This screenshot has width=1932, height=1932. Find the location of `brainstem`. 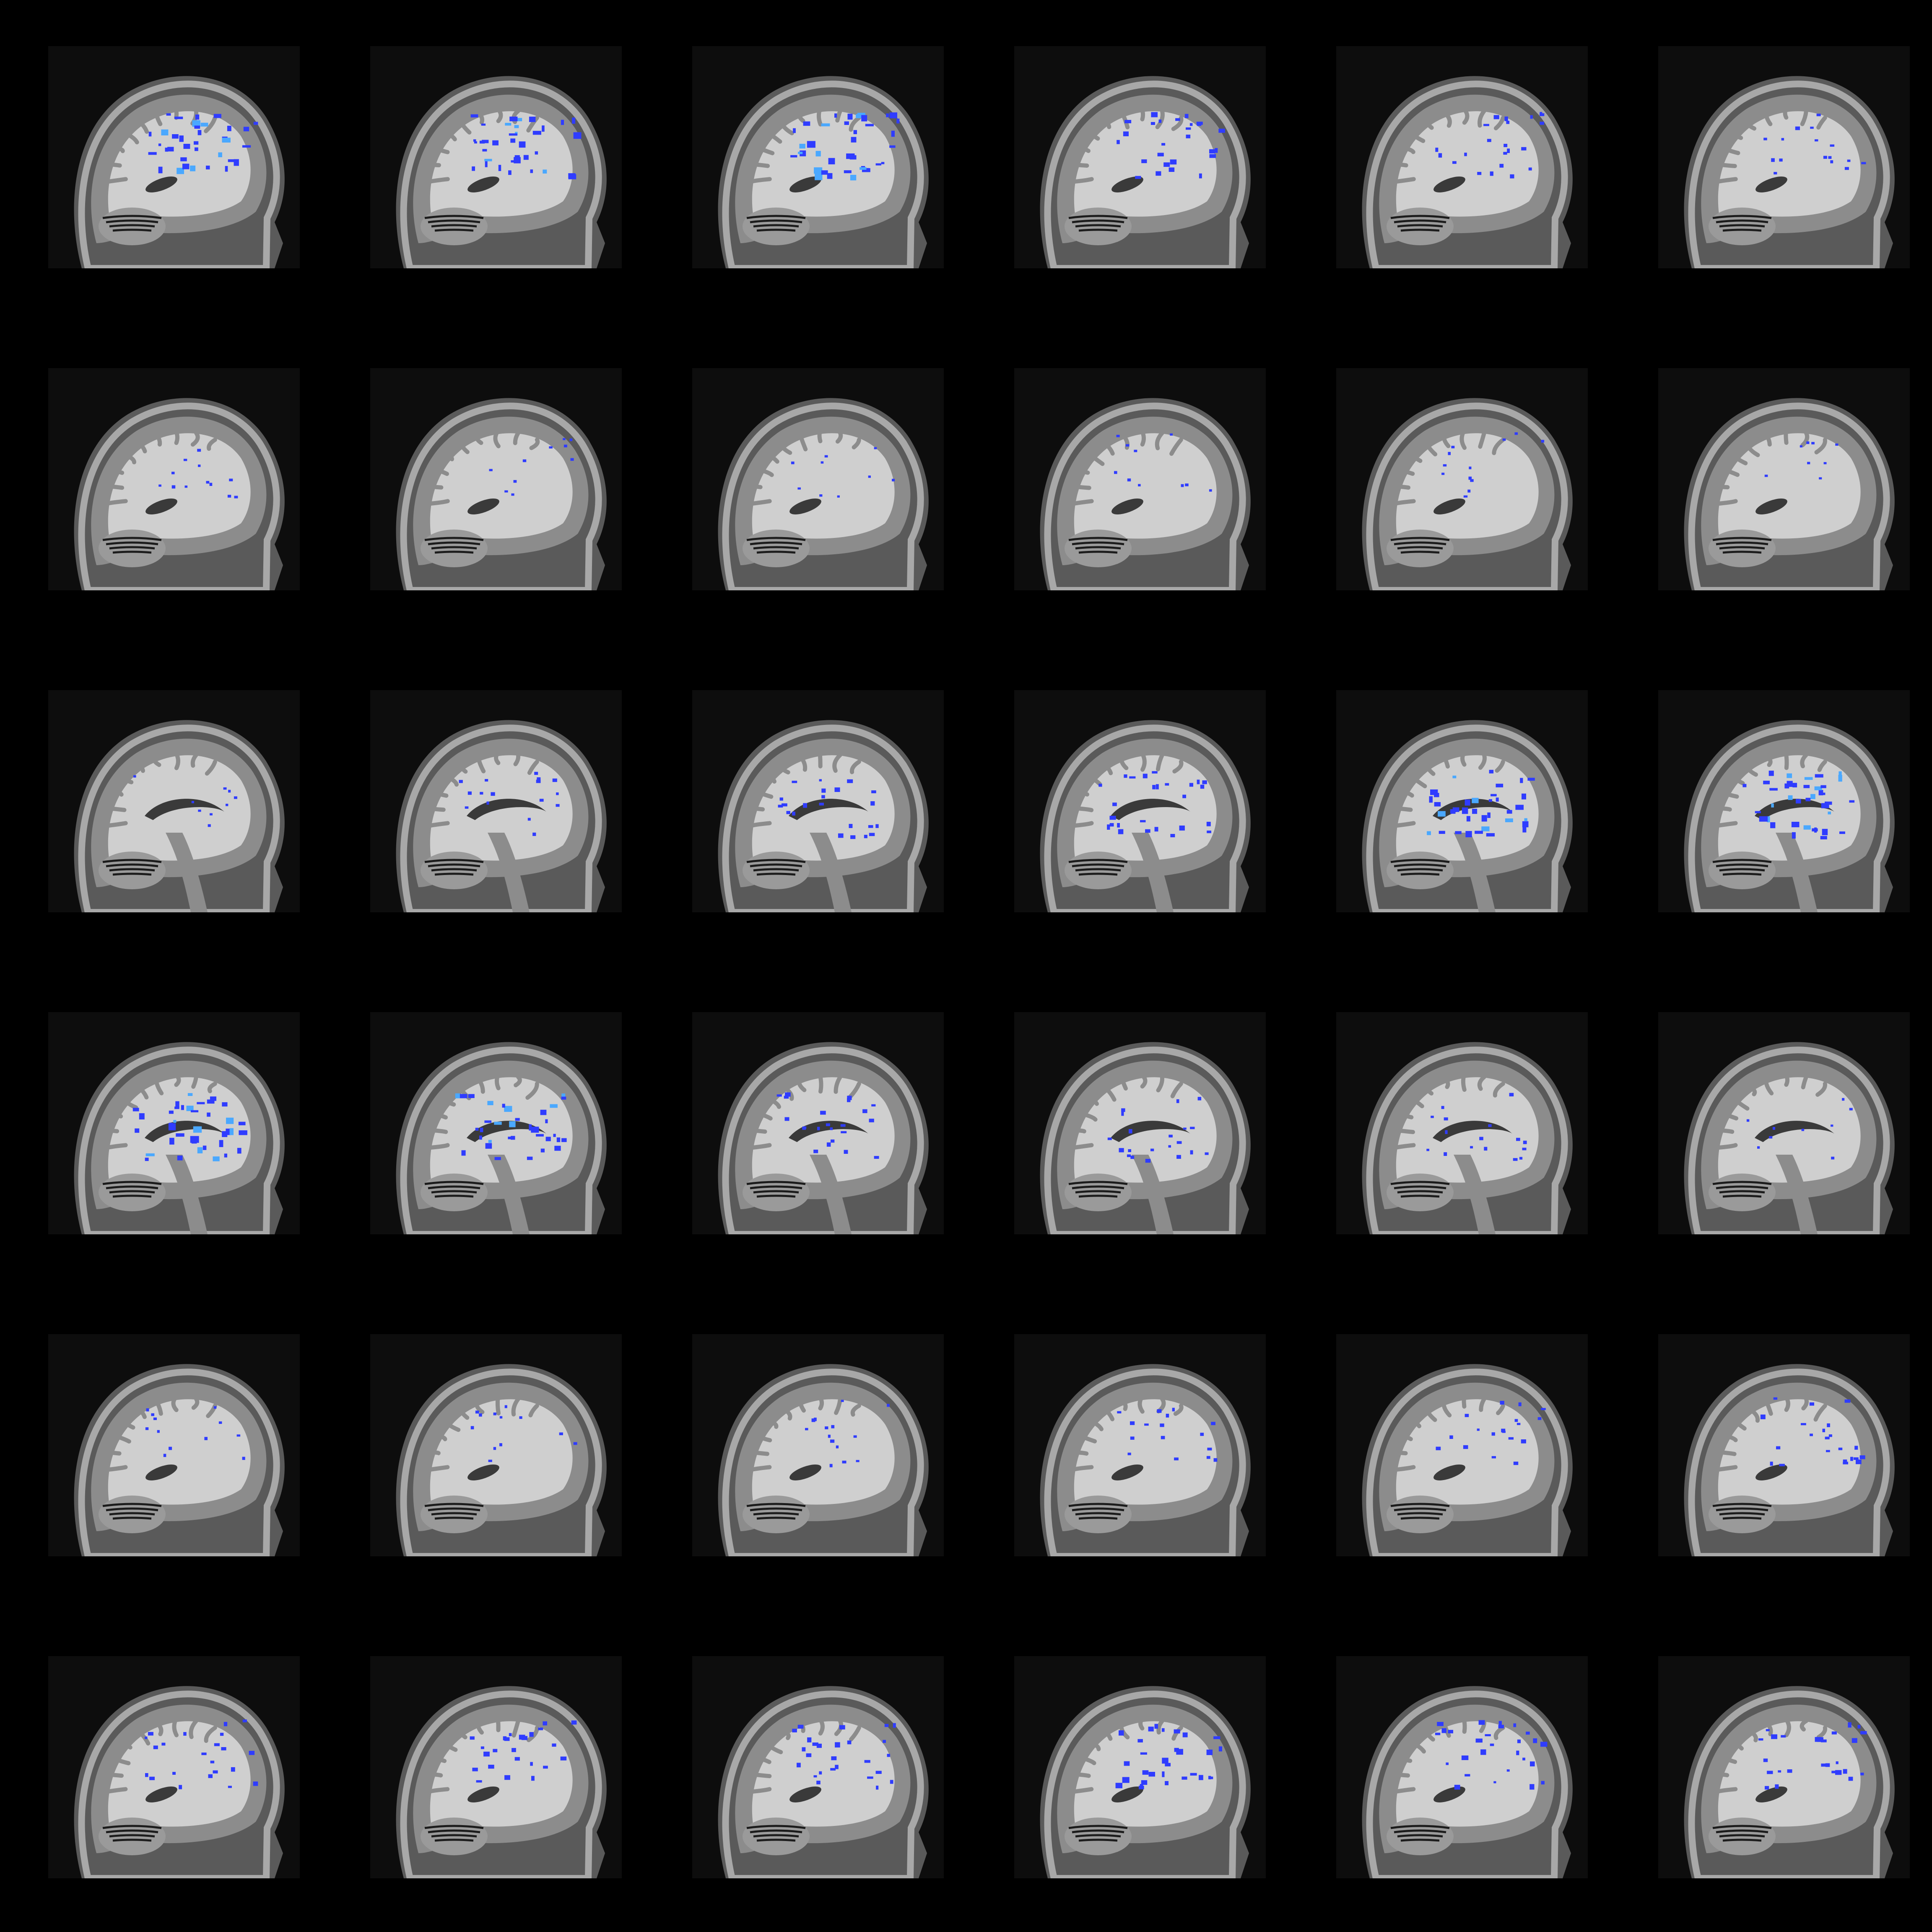

brainstem is located at coordinates (187, 873).